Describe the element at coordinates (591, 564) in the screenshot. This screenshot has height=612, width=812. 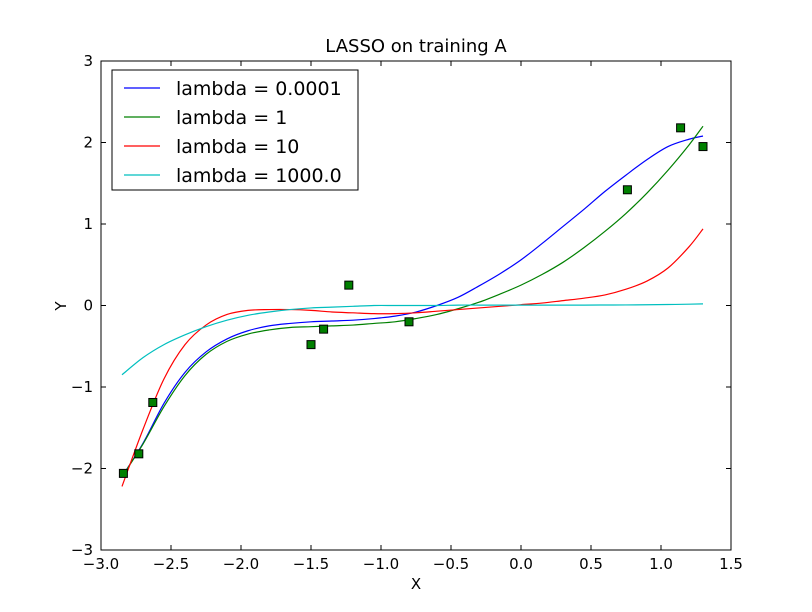
I see `x-tick-label: 0.5` at that location.